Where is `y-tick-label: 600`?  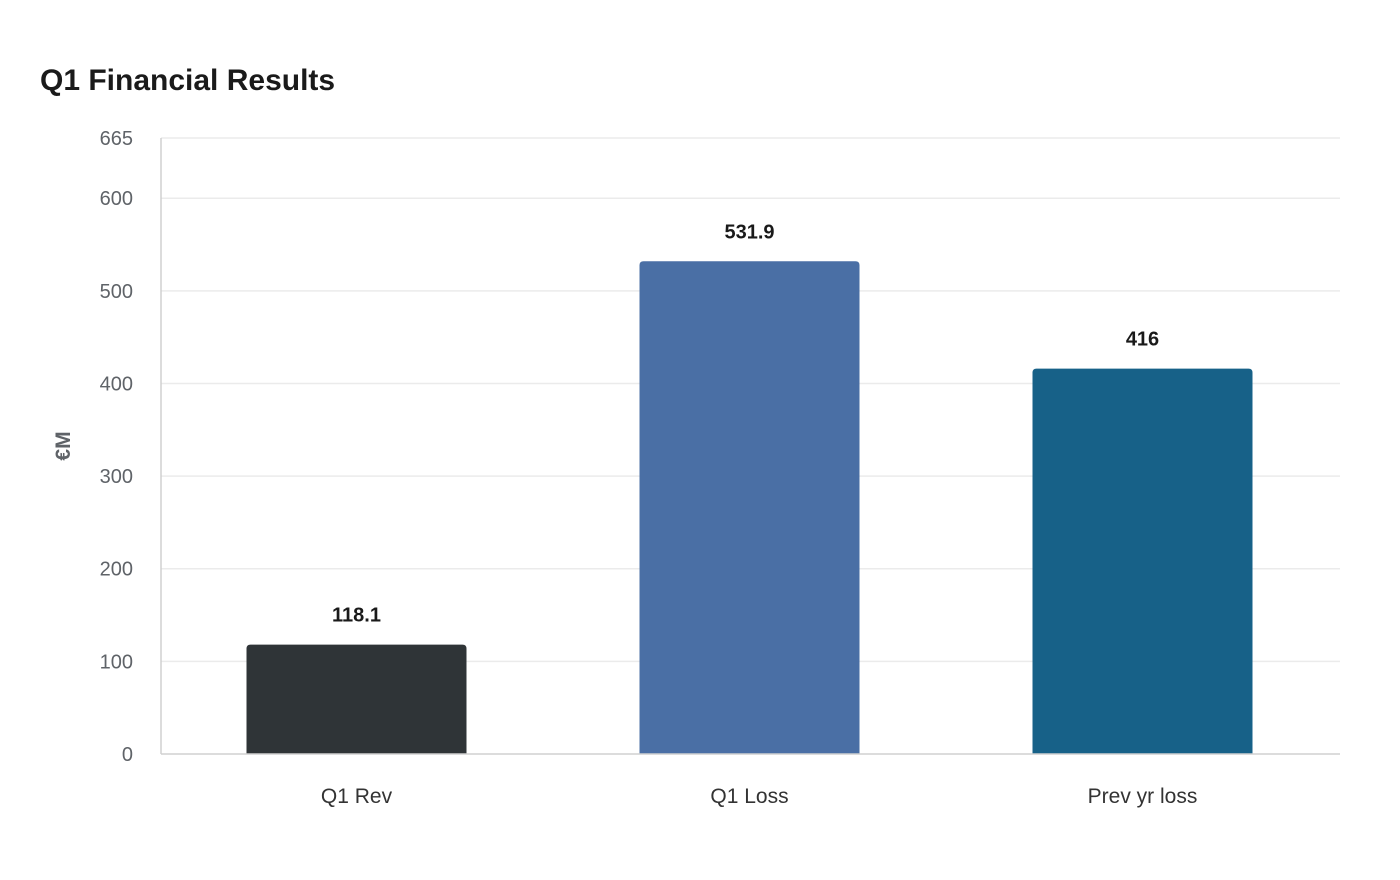 y-tick-label: 600 is located at coordinates (116, 199).